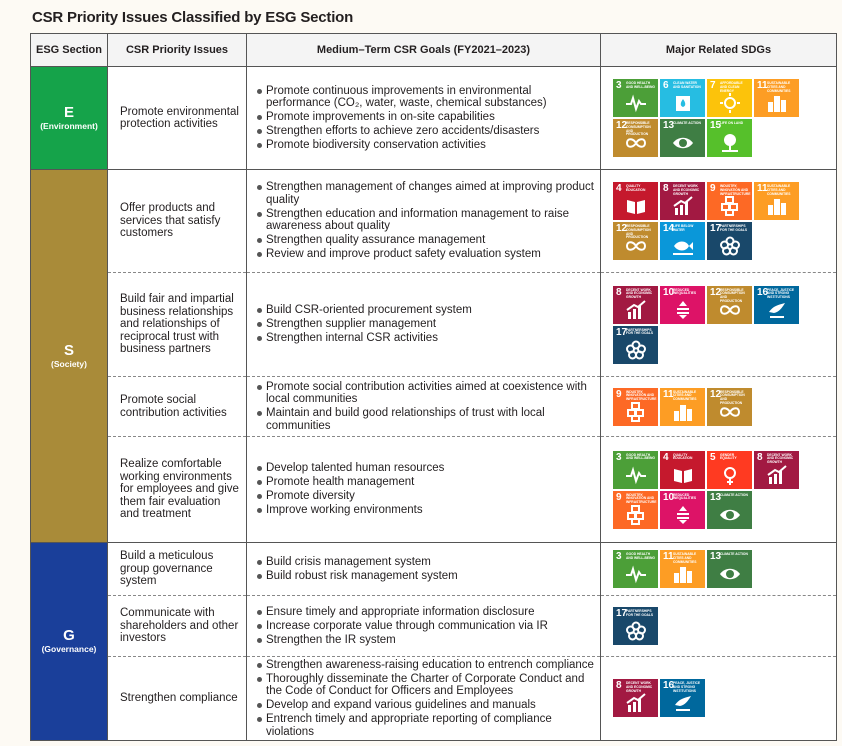 Image resolution: width=842 pixels, height=746 pixels. Describe the element at coordinates (669, 228) in the screenshot. I see `sdg-number: 14` at that location.